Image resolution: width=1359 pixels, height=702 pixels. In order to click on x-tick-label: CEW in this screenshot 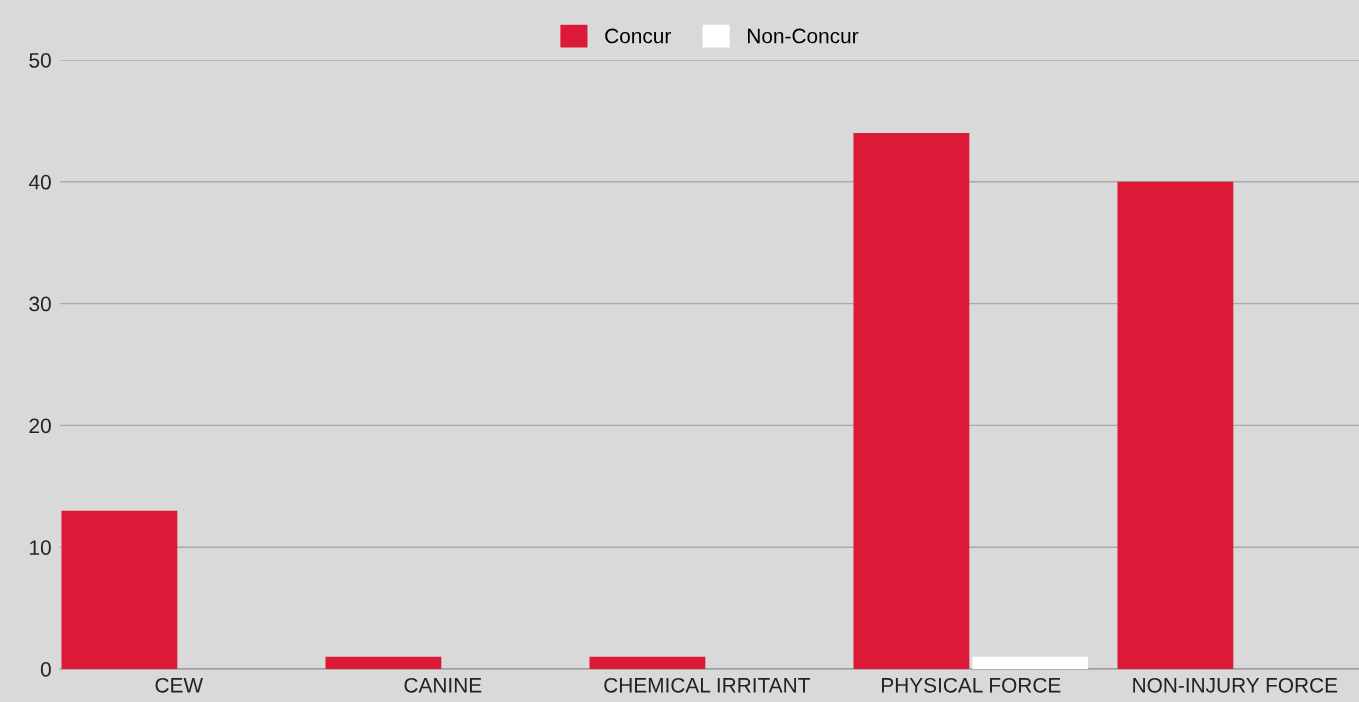, I will do `click(179, 685)`.